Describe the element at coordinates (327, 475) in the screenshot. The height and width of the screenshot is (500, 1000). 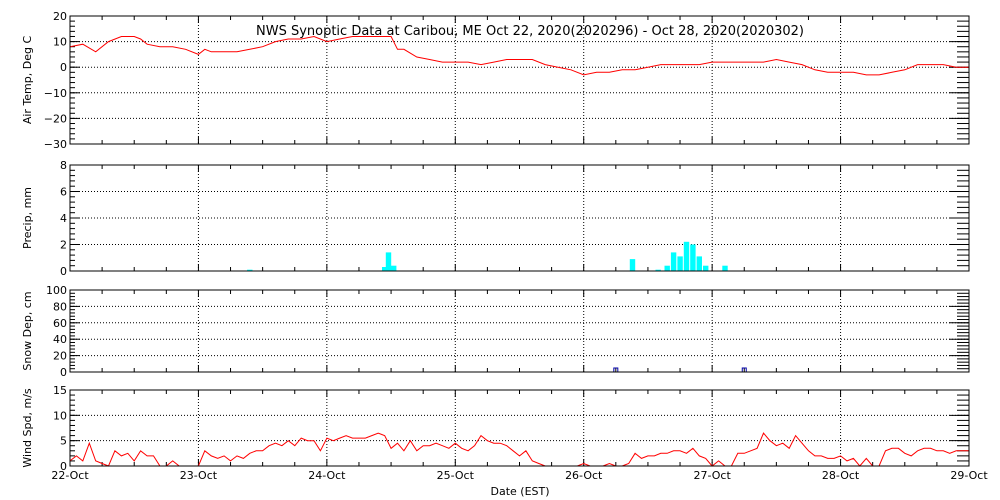
I see `x-tick-label: 24-Oct` at that location.